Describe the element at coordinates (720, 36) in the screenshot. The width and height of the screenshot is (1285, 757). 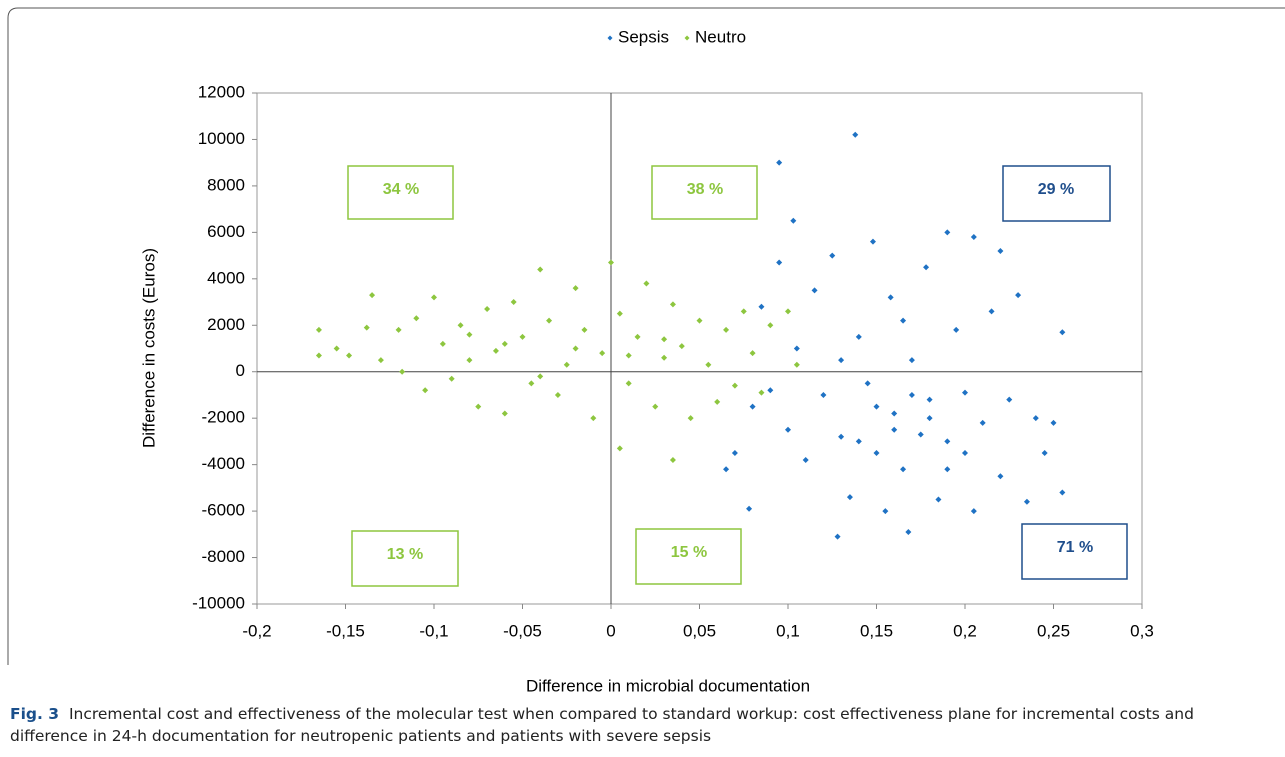
I see `legend-label: Neutro` at that location.